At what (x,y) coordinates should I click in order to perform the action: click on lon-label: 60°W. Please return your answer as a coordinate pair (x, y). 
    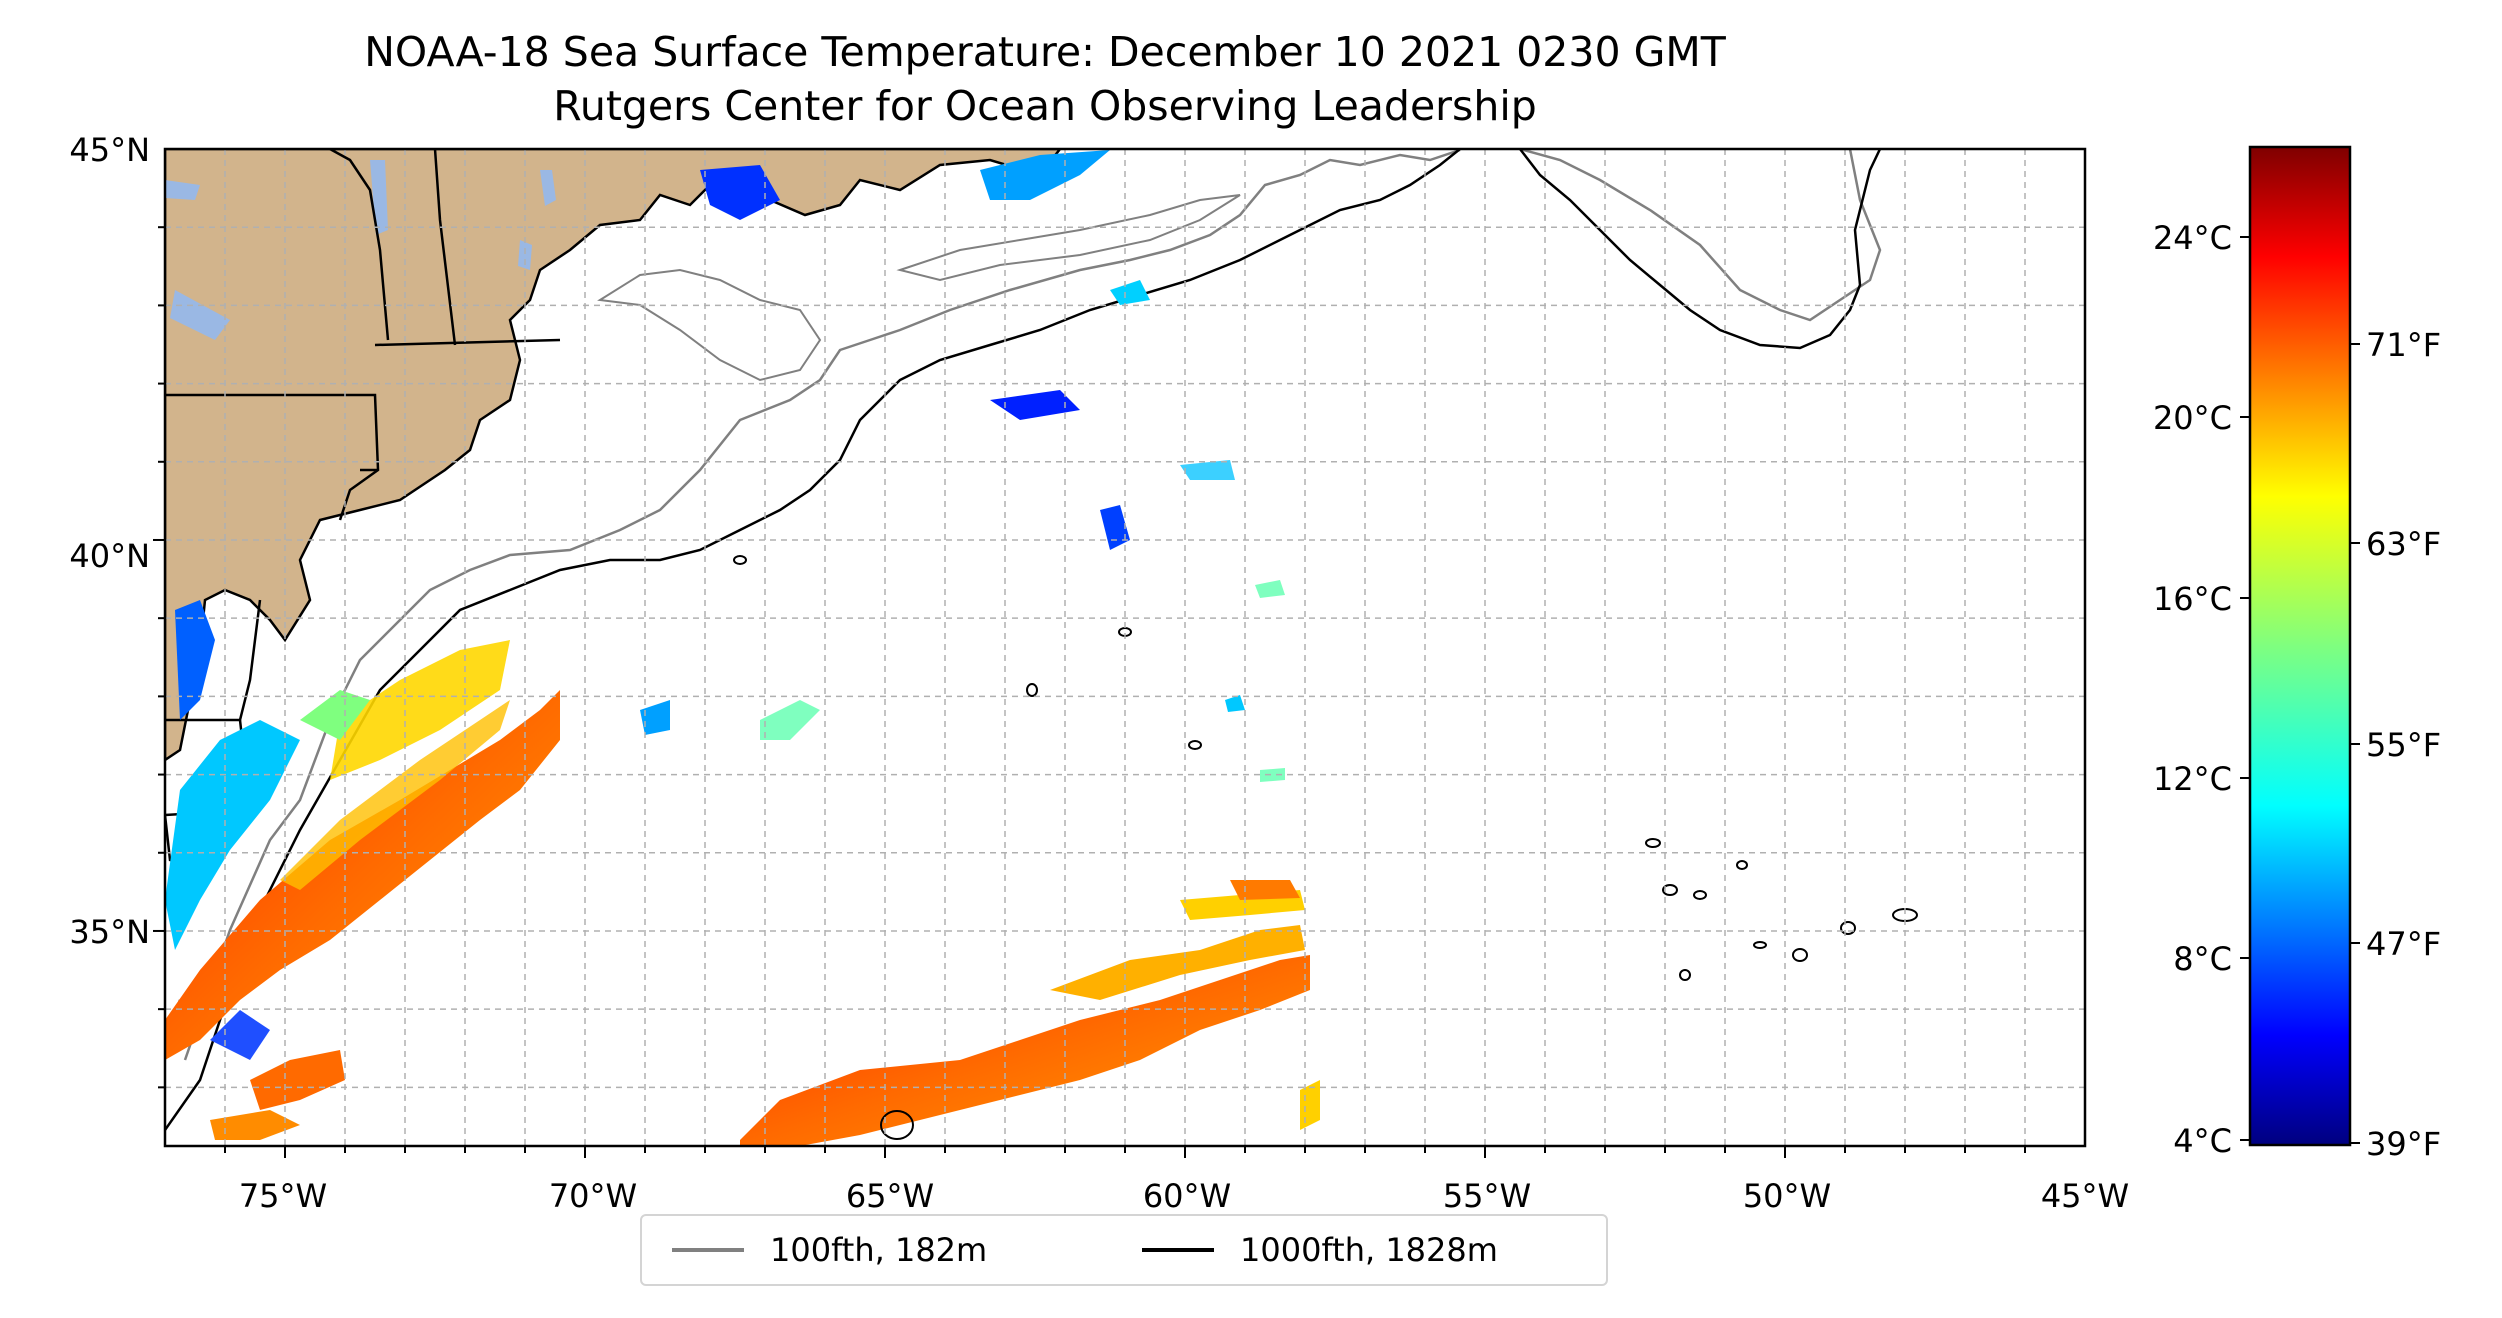
    Looking at the image, I should click on (1187, 1196).